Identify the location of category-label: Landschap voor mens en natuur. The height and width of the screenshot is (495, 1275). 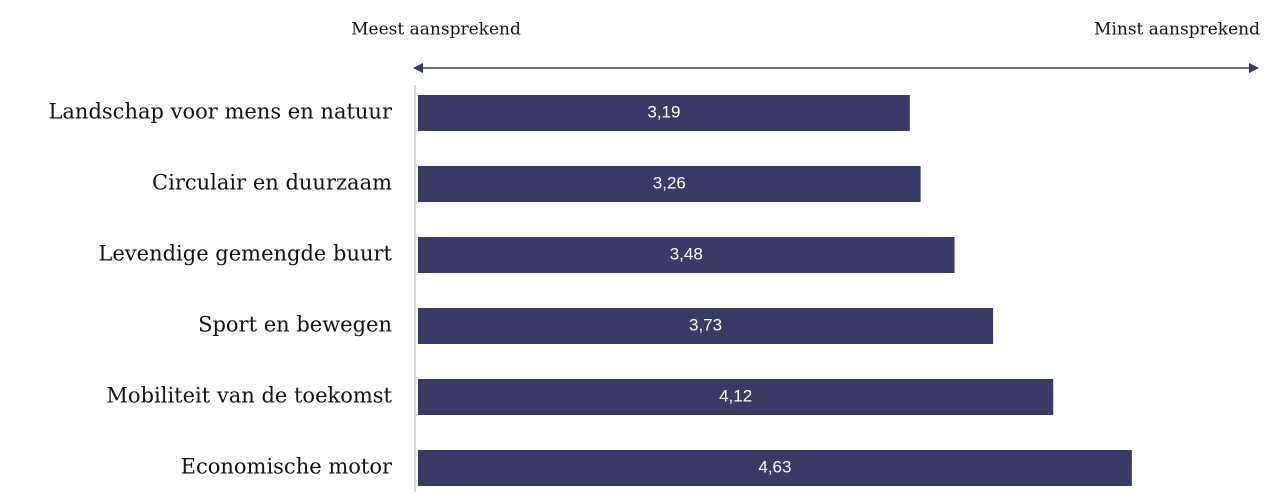
(220, 112).